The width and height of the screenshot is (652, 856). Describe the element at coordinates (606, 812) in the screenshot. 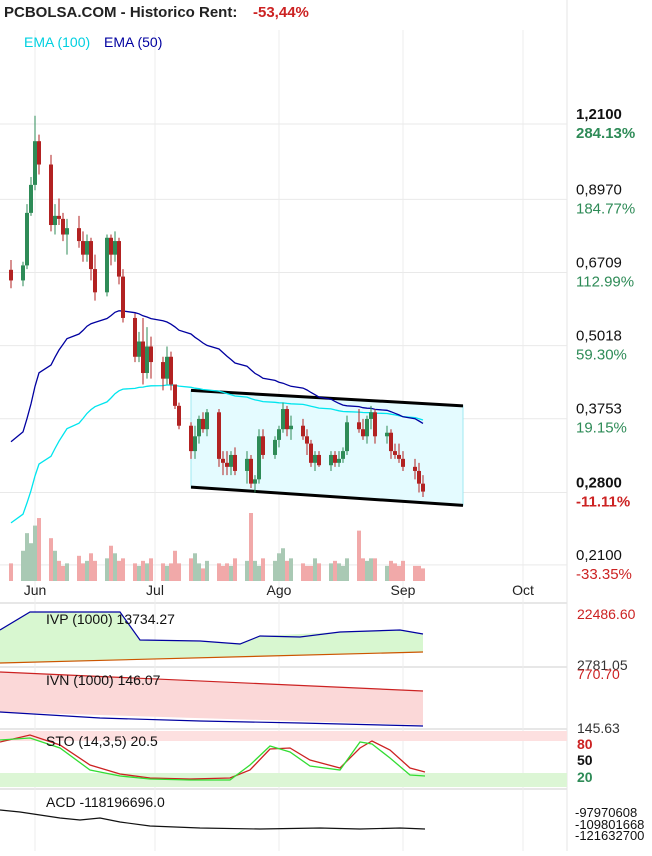

I see `acd-axis-1: -97970608` at that location.